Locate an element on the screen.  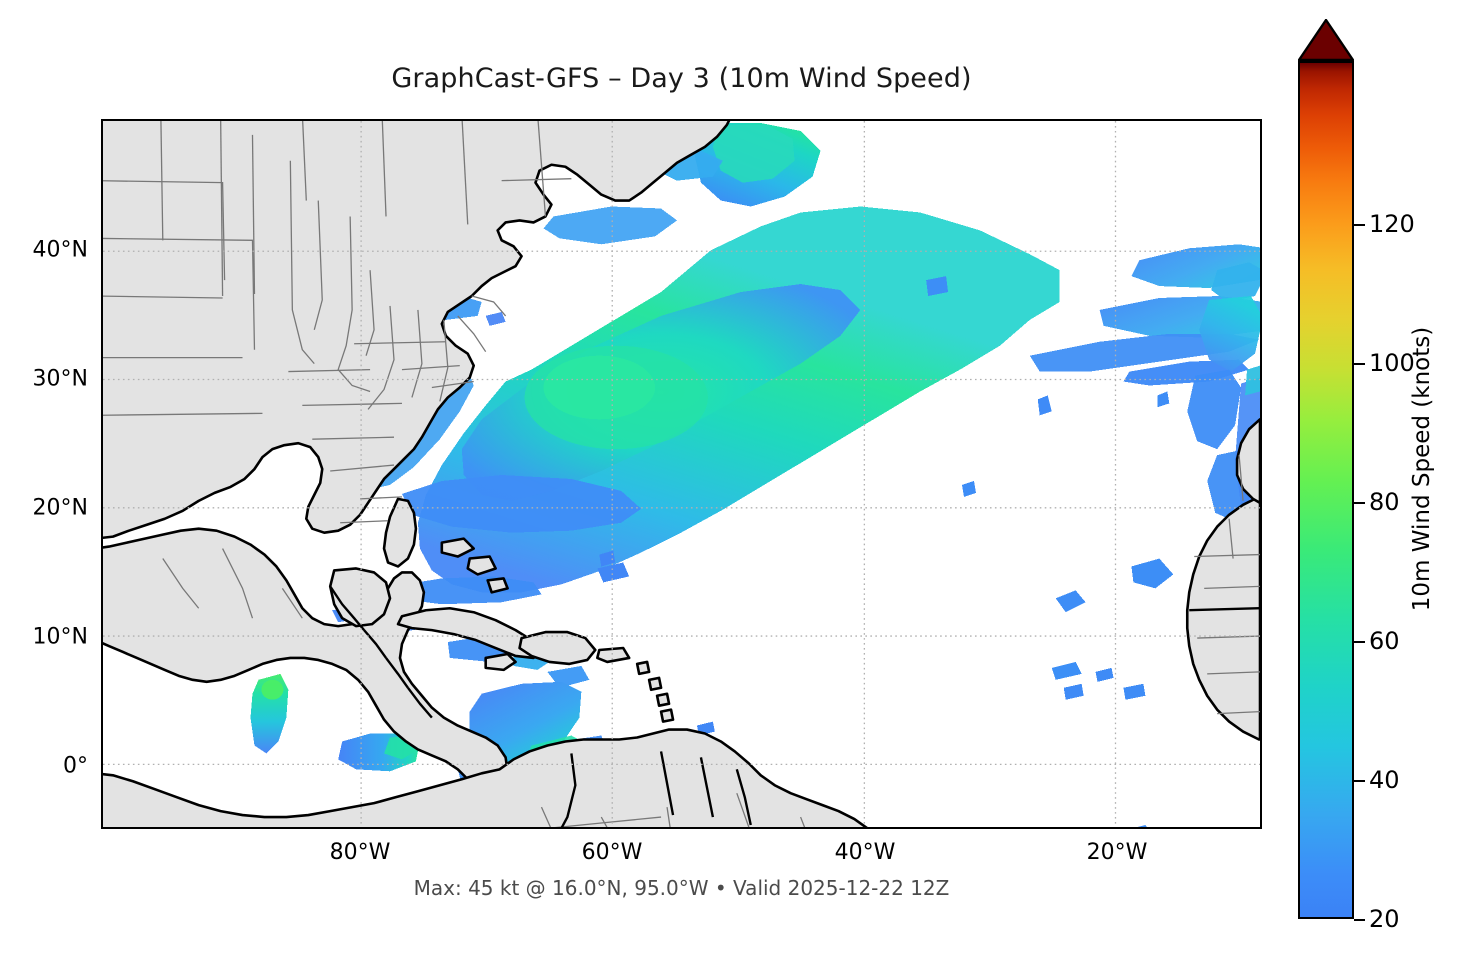
border-sa-ven-col is located at coordinates (568, 790).